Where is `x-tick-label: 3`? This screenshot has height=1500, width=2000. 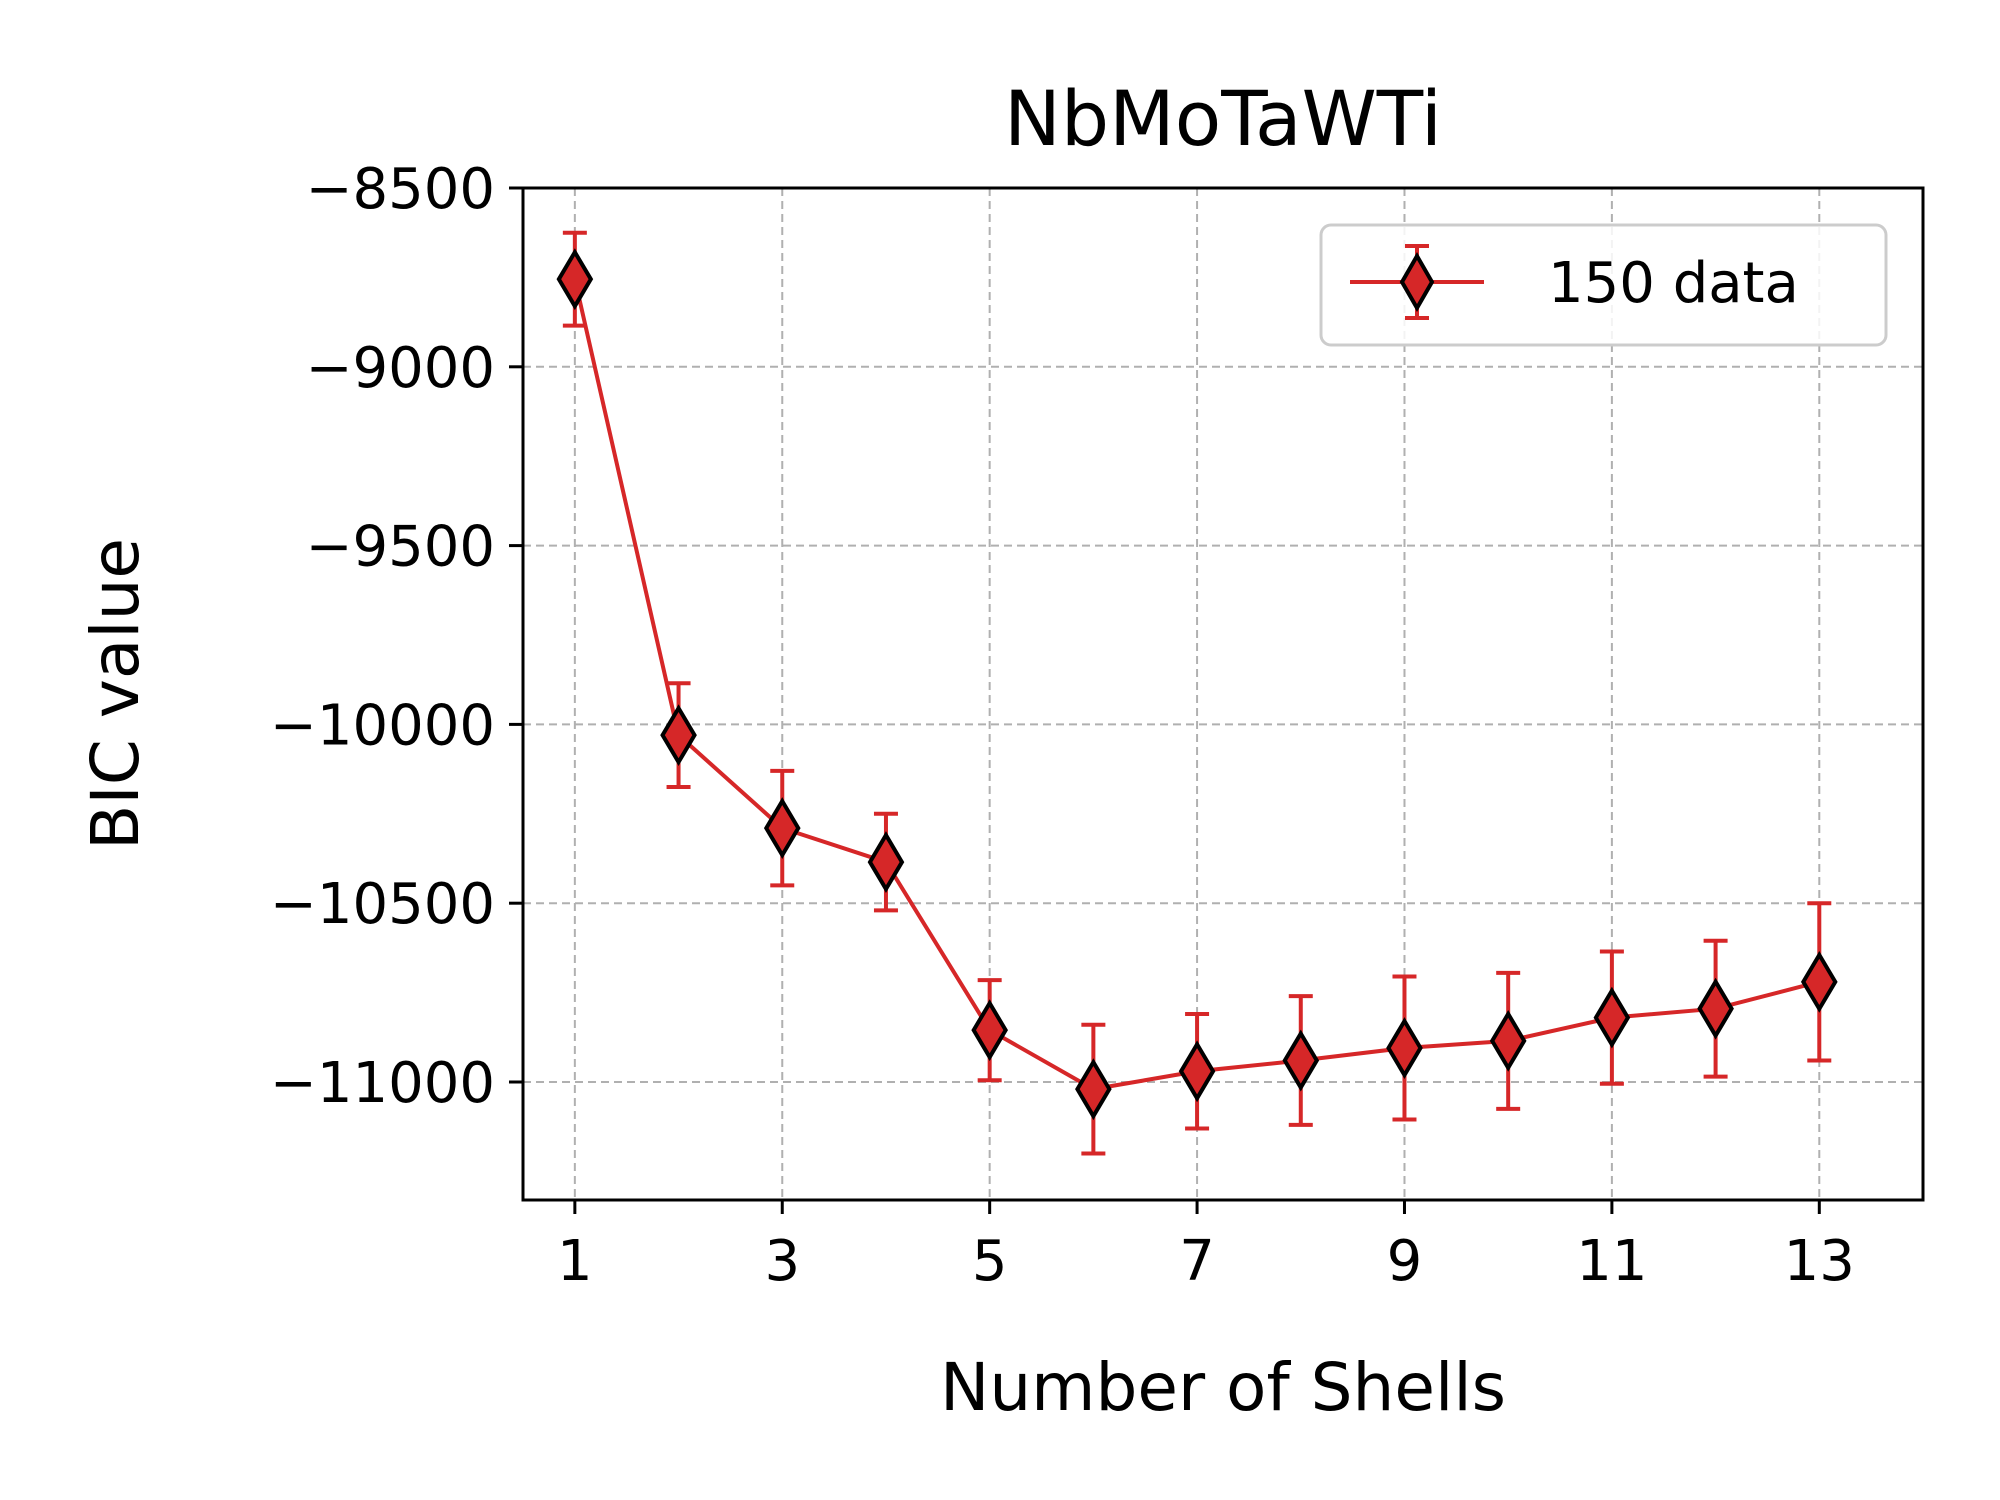 x-tick-label: 3 is located at coordinates (782, 1261).